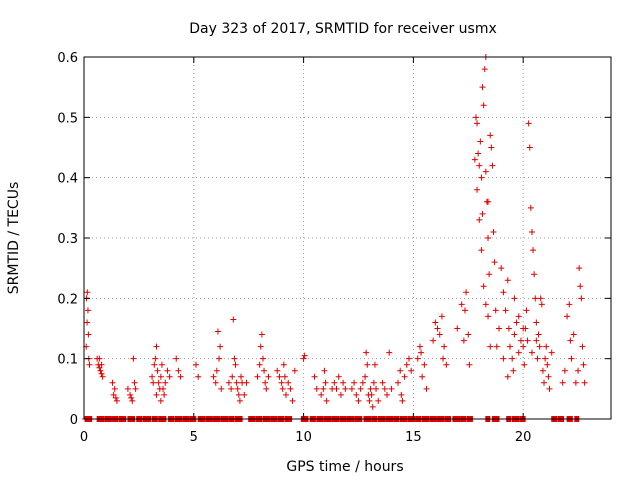 The height and width of the screenshot is (480, 640). What do you see at coordinates (14, 238) in the screenshot?
I see `y-axis-title: SRMTID / TECUs` at bounding box center [14, 238].